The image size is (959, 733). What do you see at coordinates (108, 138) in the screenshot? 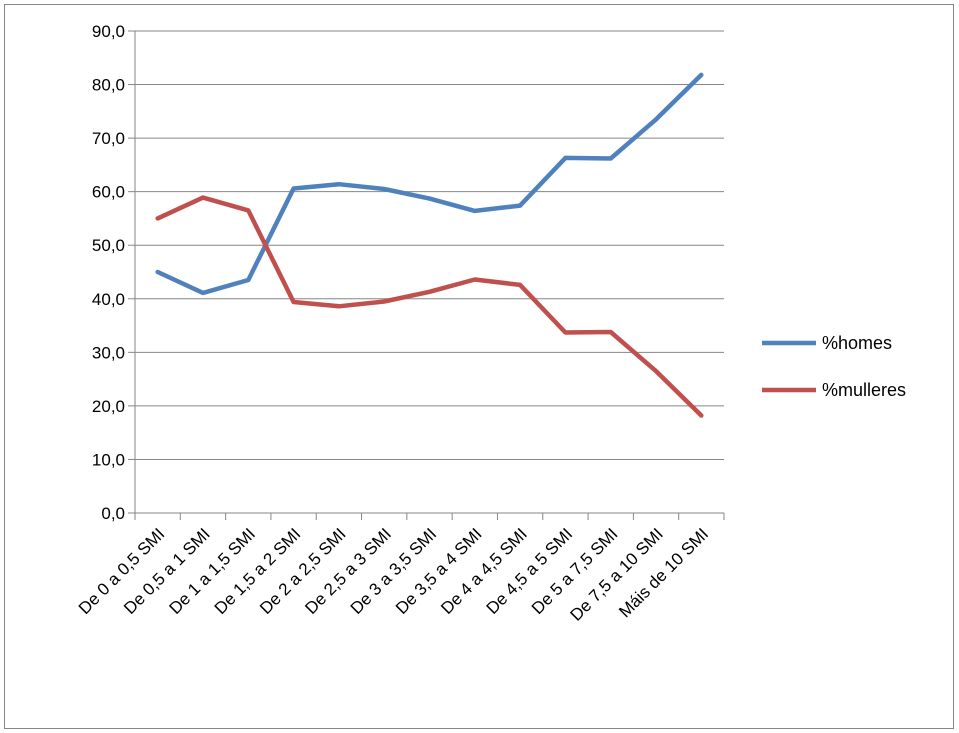
I see `y-tick-label: 70,0` at bounding box center [108, 138].